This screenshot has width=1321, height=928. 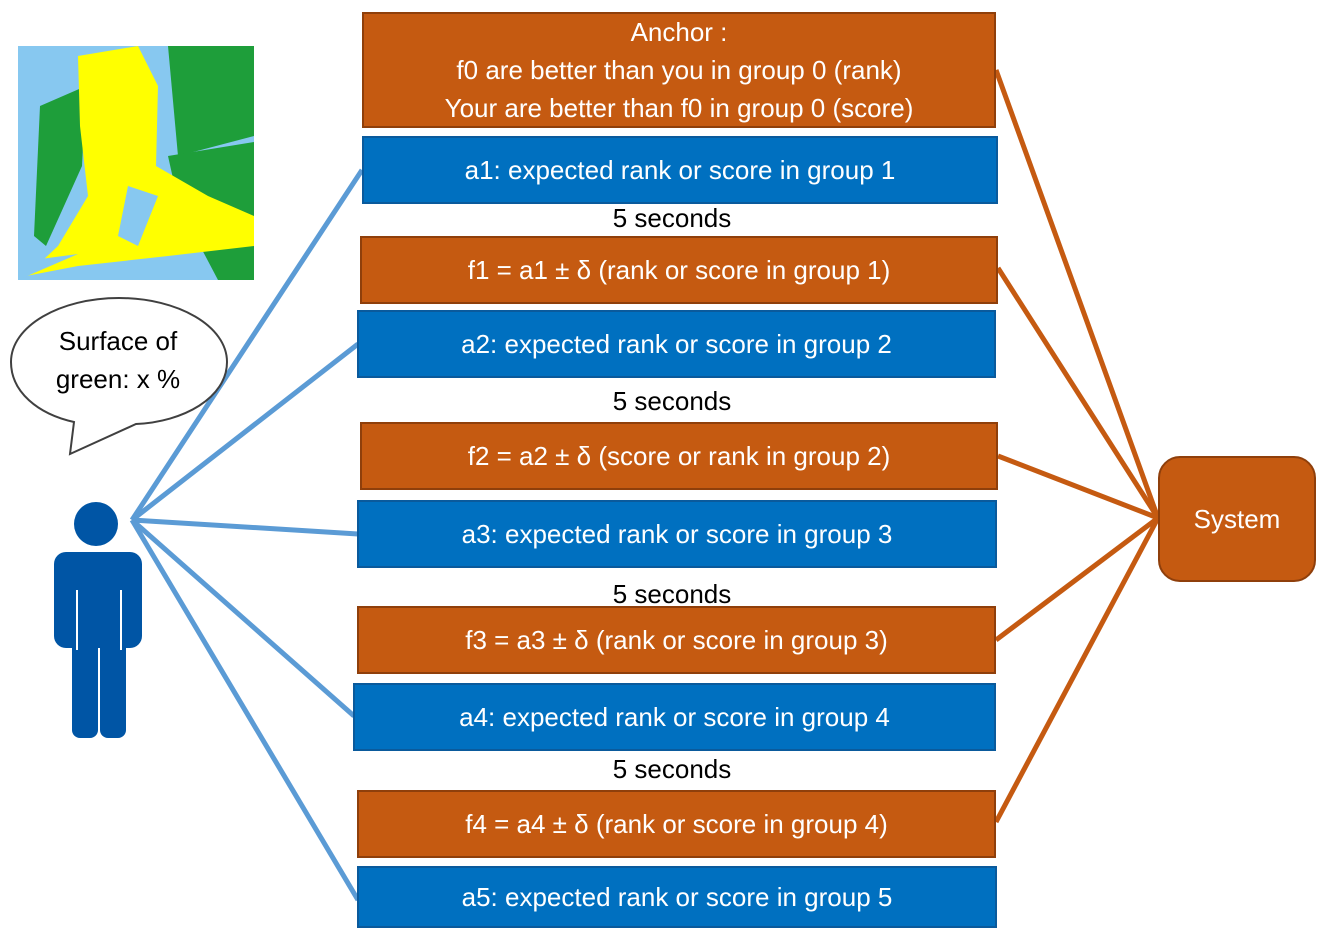 I want to click on f4-to-system-line, so click(x=1077, y=670).